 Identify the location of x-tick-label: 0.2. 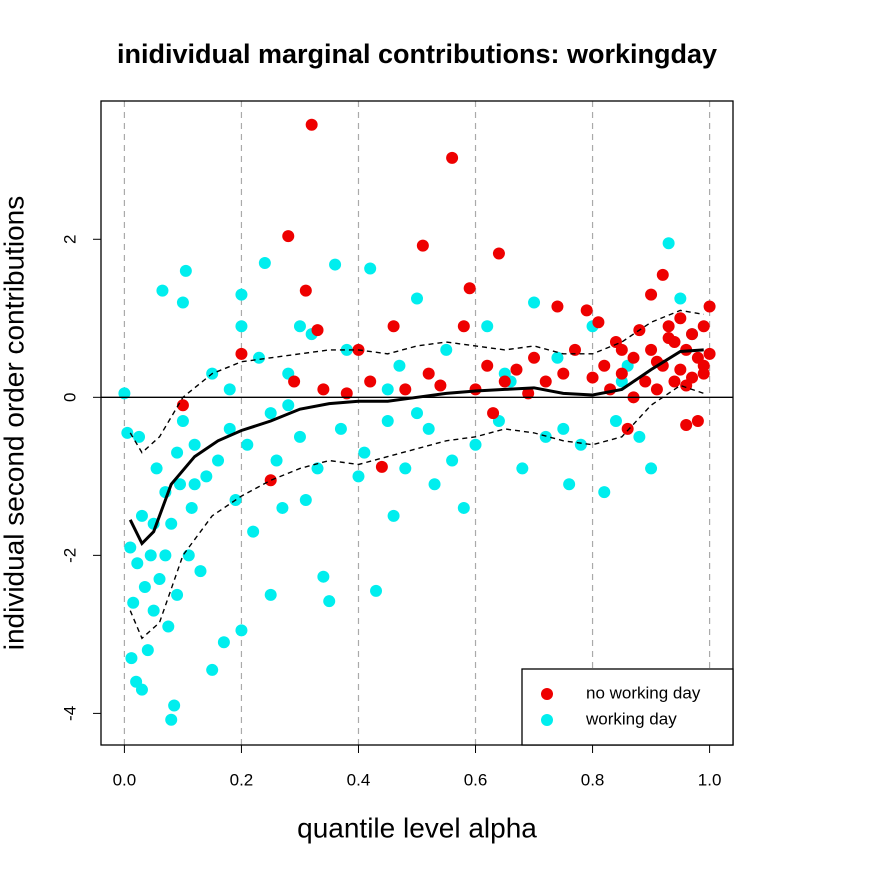
(242, 779).